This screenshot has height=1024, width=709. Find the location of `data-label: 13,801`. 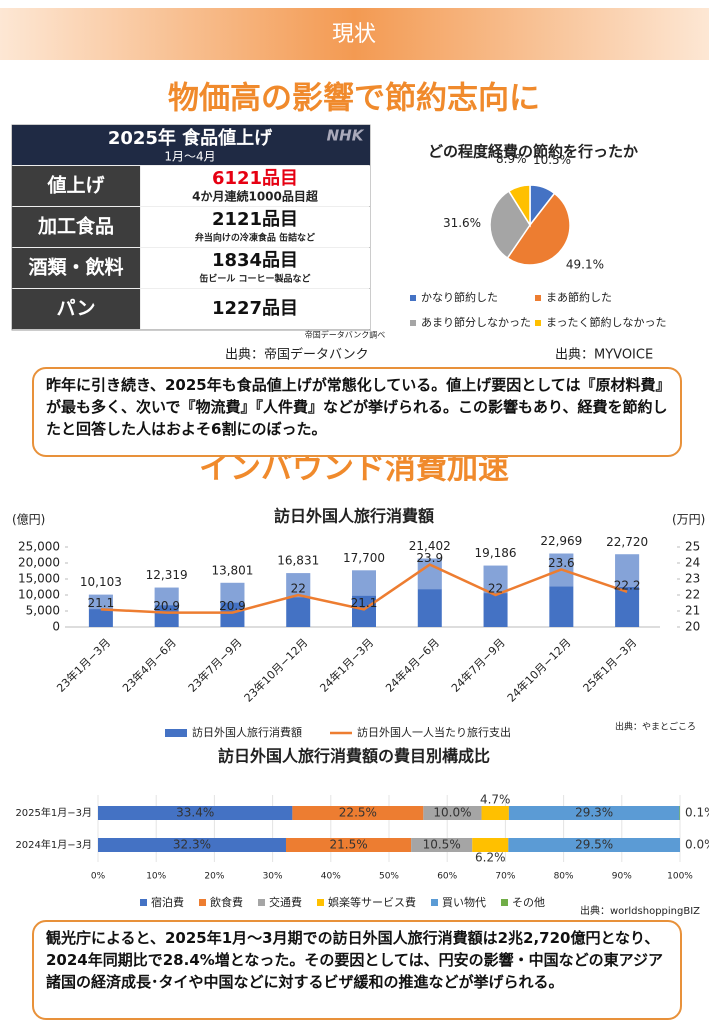

data-label: 13,801 is located at coordinates (232, 570).